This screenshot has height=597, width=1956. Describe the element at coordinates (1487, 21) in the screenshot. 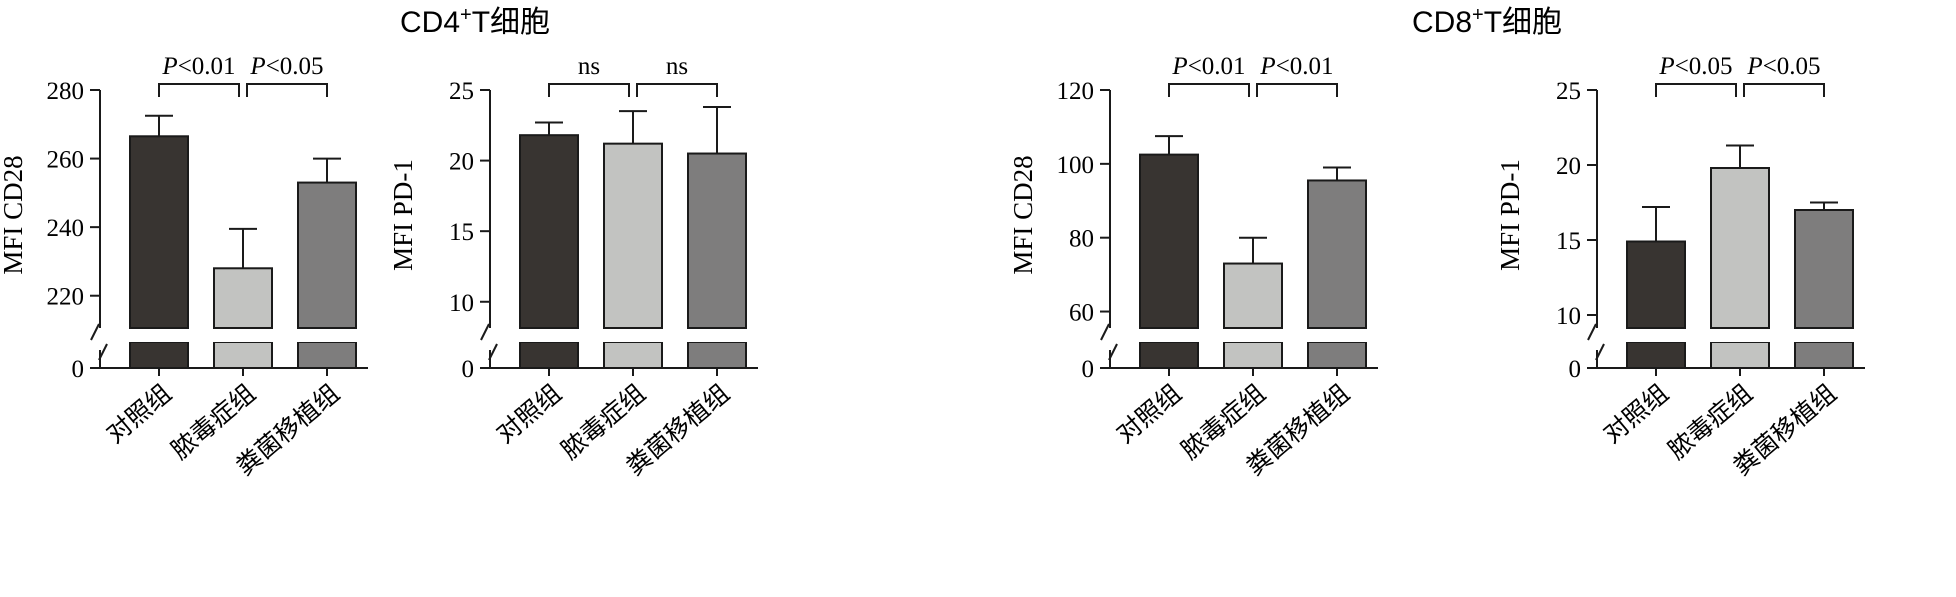

I see `group-title-cd8: CD8+T细胞` at that location.